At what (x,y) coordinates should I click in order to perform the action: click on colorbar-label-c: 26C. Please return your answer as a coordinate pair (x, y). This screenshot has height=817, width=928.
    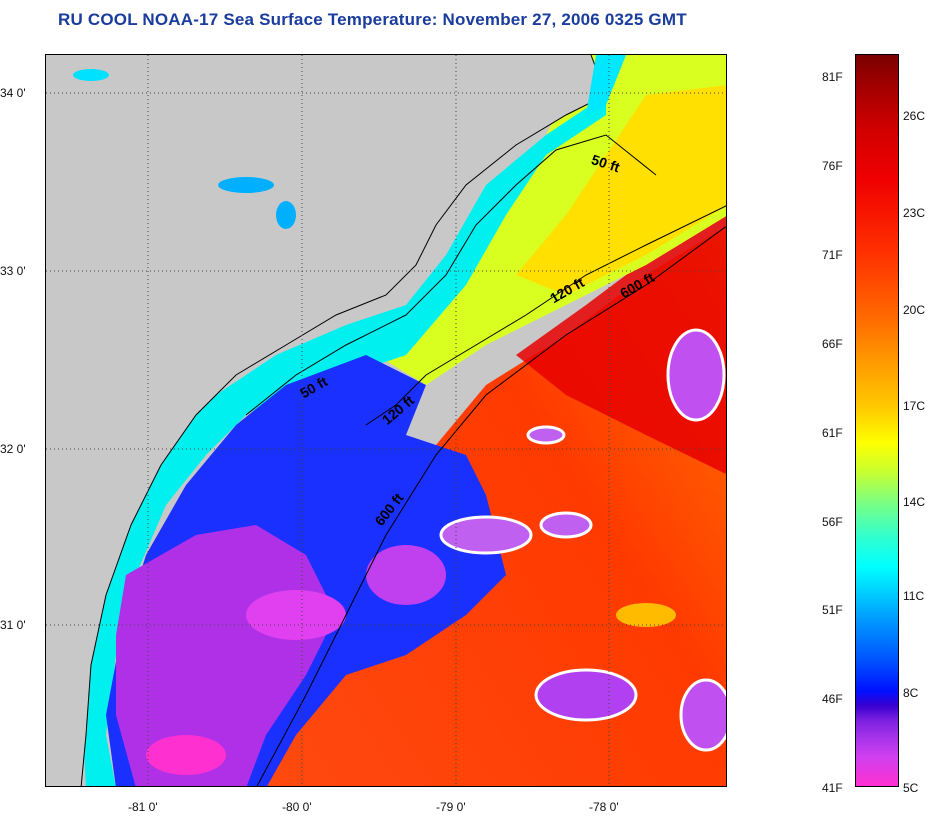
    Looking at the image, I should click on (914, 116).